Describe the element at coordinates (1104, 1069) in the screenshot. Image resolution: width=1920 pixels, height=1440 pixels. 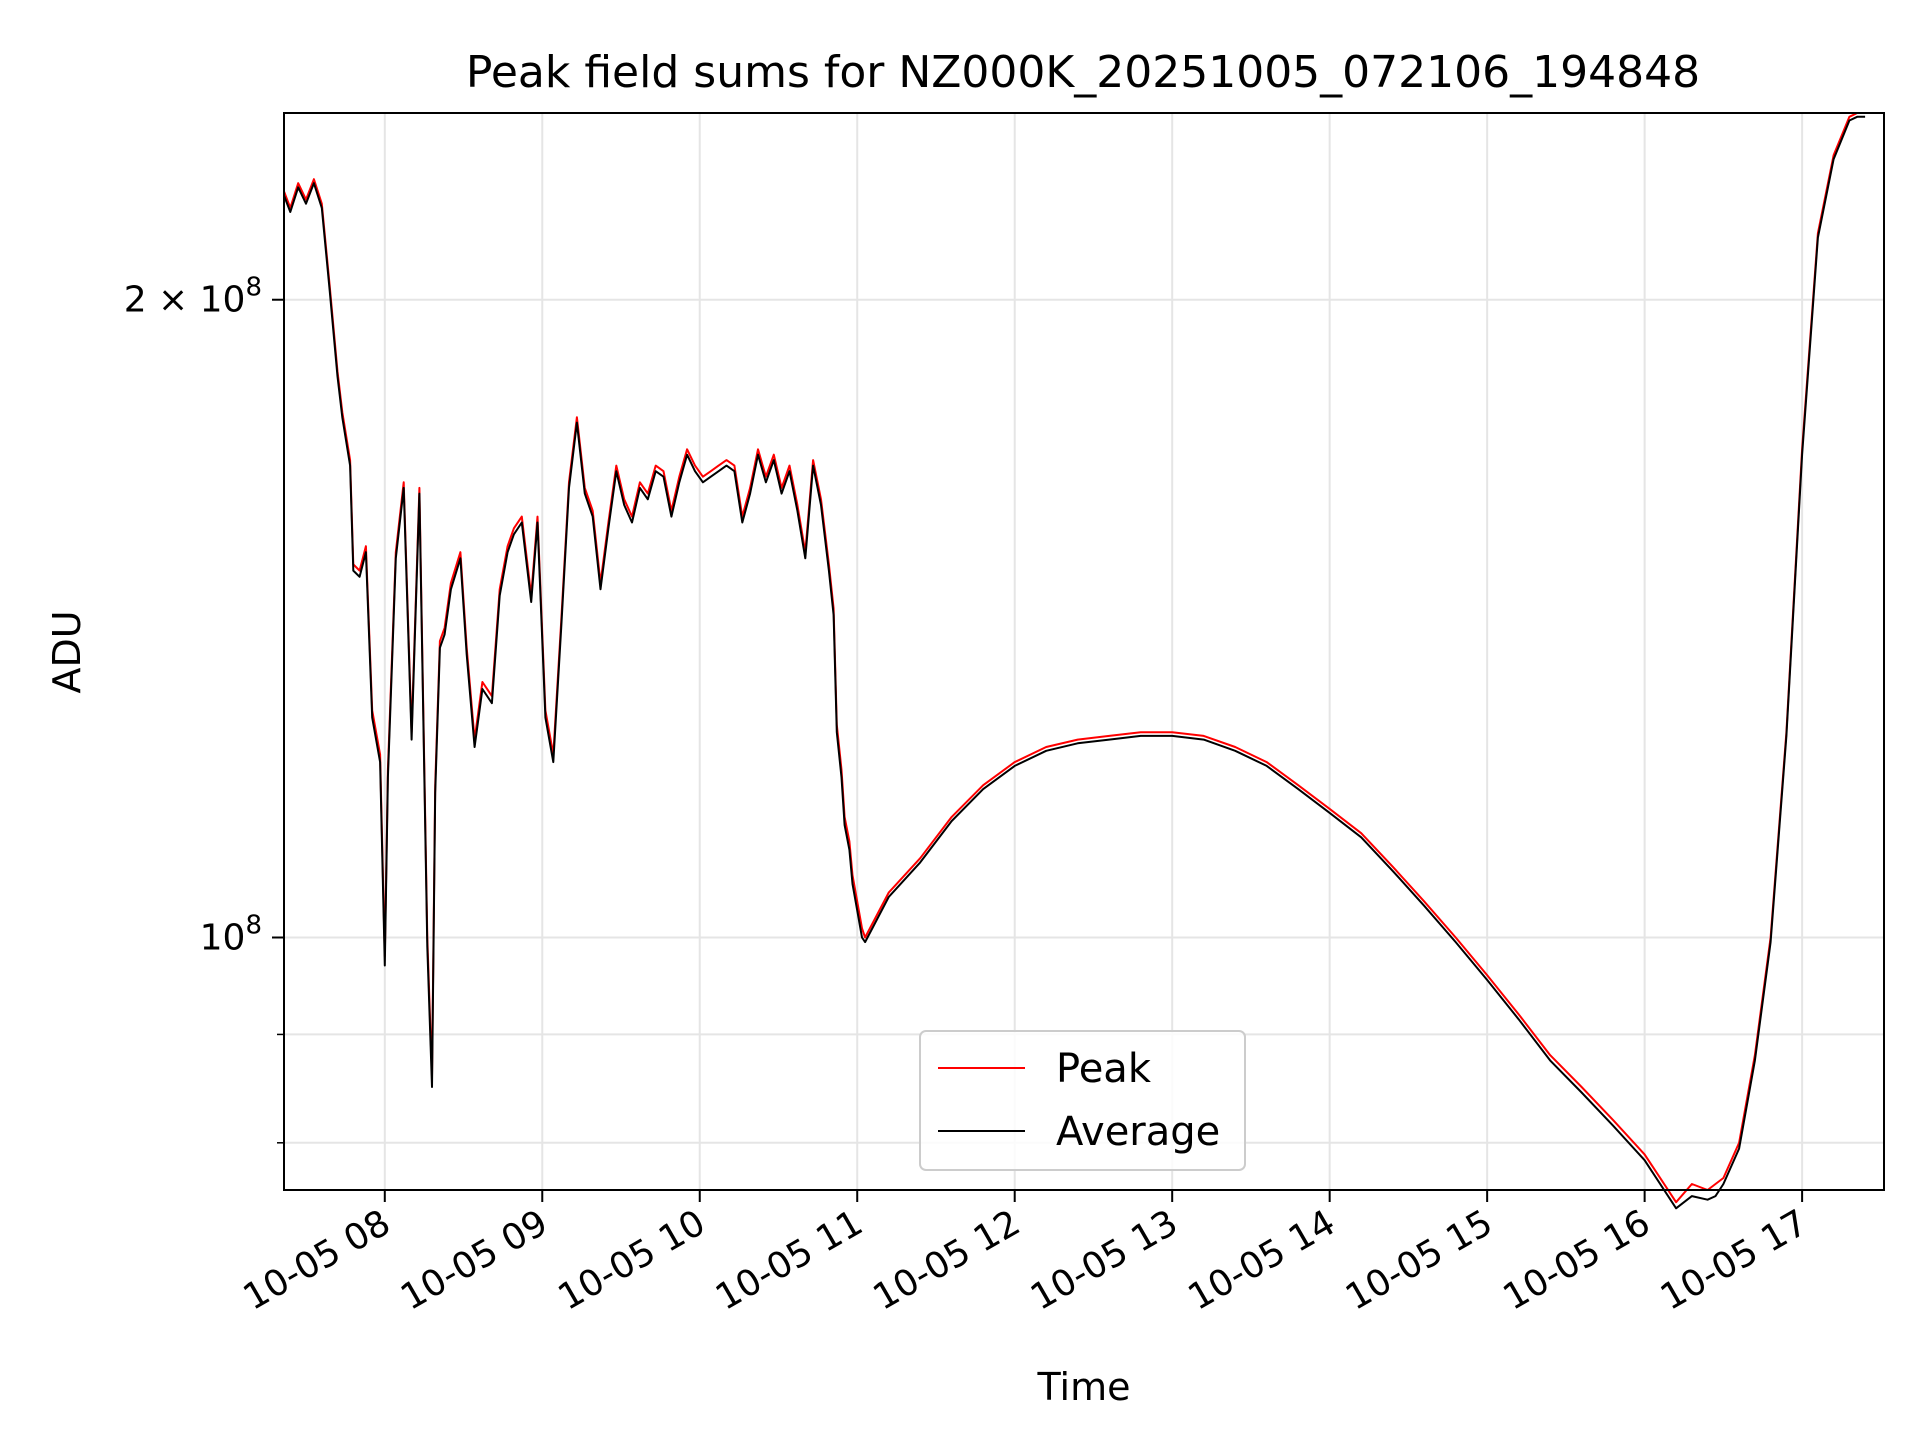
I see `legend-label-peak: Peak` at that location.